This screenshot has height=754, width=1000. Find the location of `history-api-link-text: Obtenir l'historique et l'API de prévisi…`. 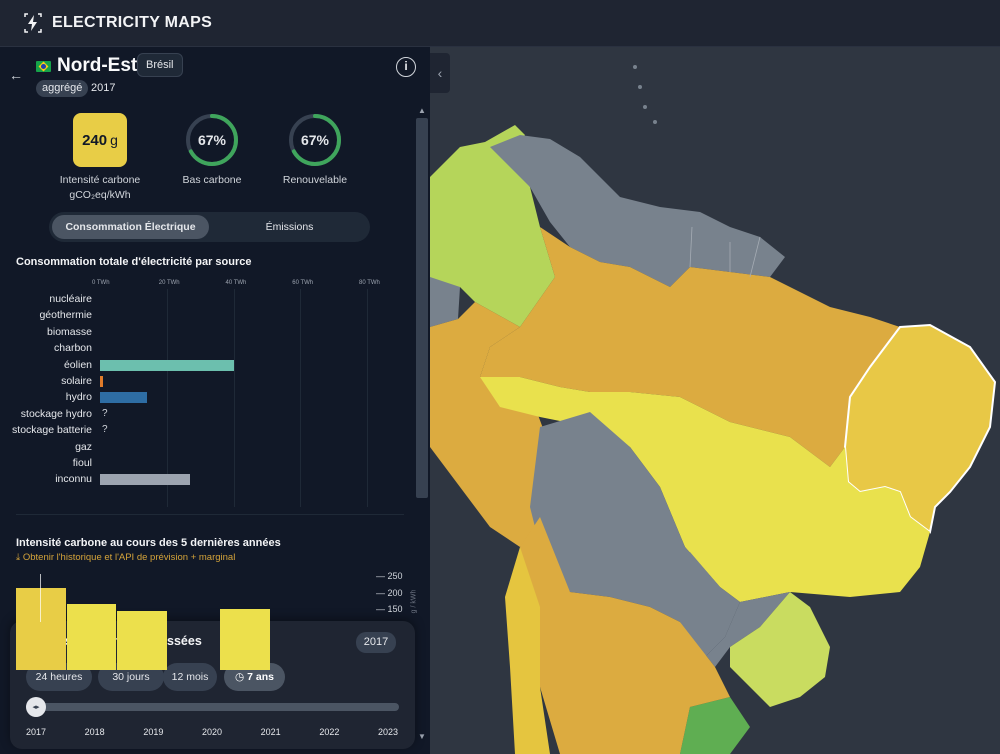

history-api-link-text: Obtenir l'historique et l'API de prévisi… is located at coordinates (129, 557).